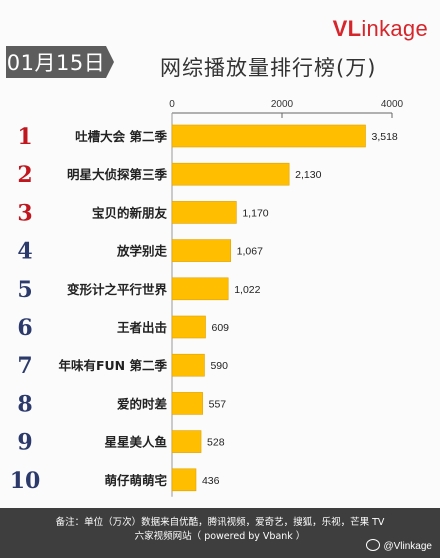  What do you see at coordinates (117, 289) in the screenshot?
I see `category-label: 变形计之平行世界` at bounding box center [117, 289].